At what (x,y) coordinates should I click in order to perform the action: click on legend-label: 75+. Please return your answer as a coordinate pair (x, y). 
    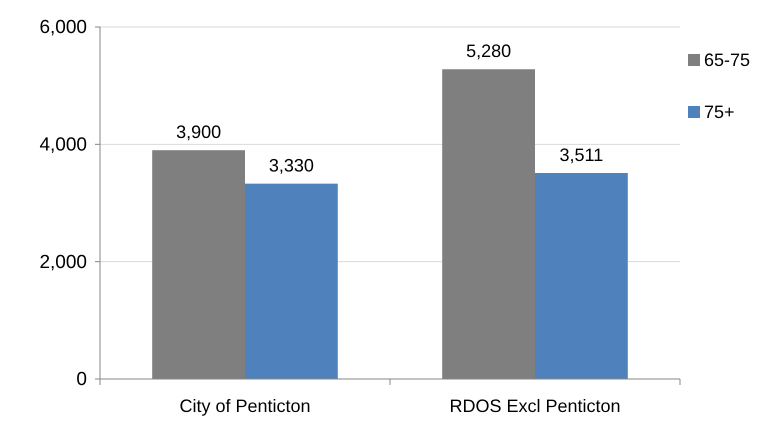
    Looking at the image, I should click on (719, 112).